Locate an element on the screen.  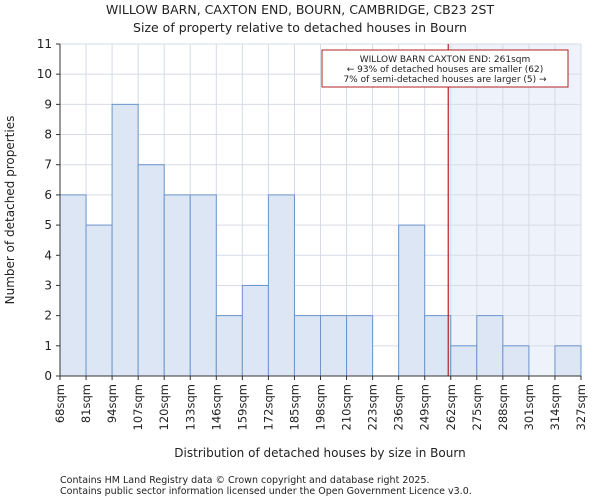
y-tick-label: 1 is located at coordinates (48, 346).